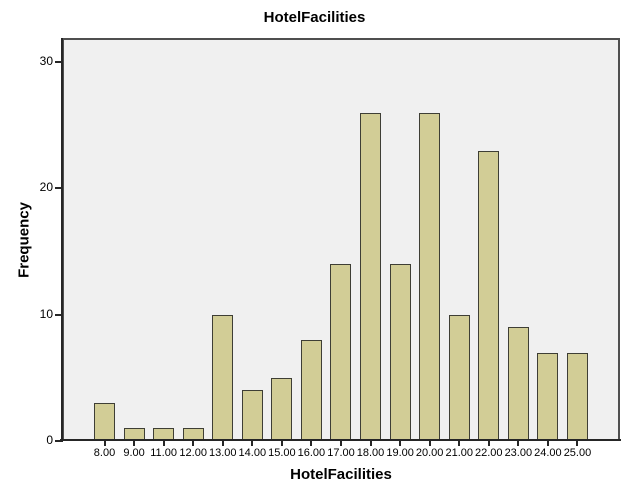  I want to click on x-tick-label: 19.00, so click(400, 453).